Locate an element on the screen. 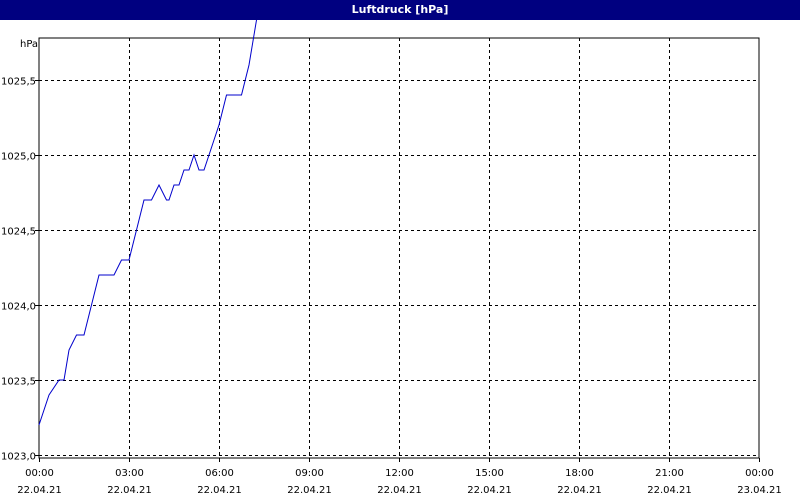 Image resolution: width=800 pixels, height=504 pixels. y-axis-label: hPa is located at coordinates (29, 44).